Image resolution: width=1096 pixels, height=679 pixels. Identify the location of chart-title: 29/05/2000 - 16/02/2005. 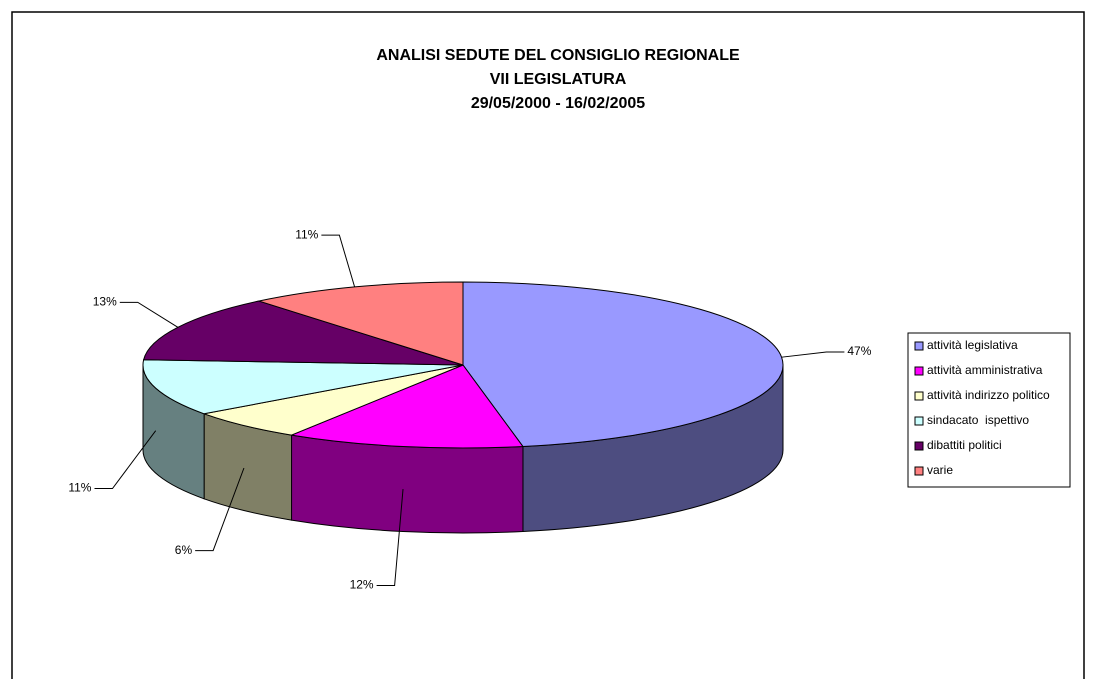
(558, 103).